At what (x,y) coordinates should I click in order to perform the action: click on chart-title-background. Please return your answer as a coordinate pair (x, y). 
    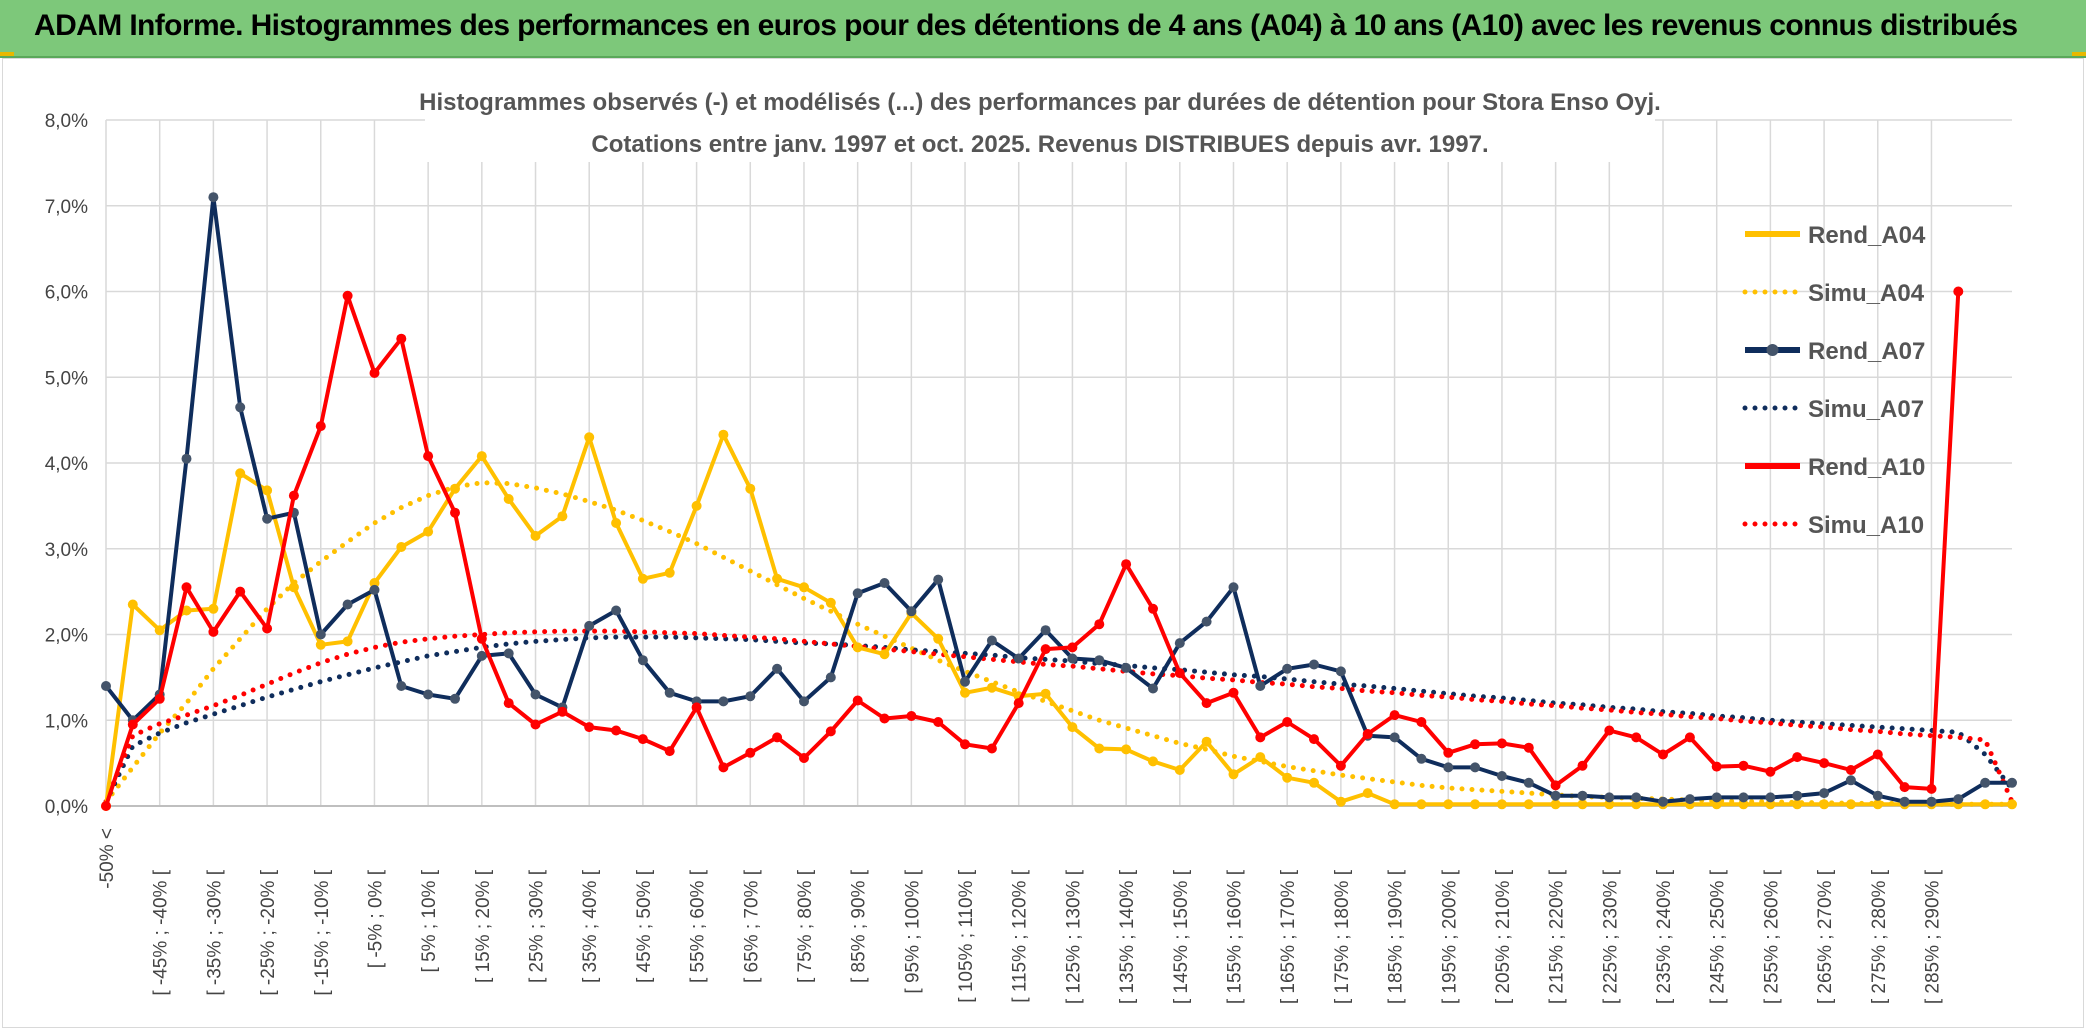
    Looking at the image, I should click on (1040, 121).